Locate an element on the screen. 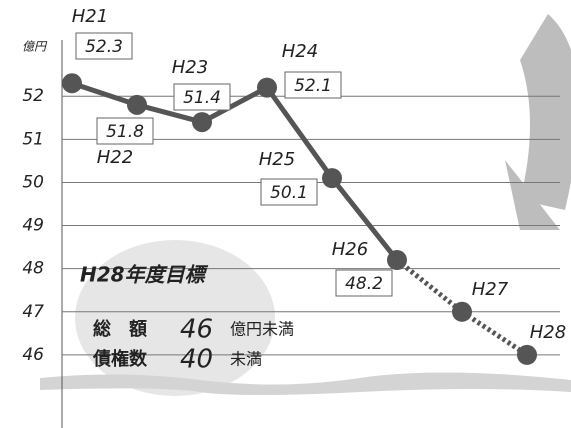  y-tick-label: 47 is located at coordinates (33, 312).